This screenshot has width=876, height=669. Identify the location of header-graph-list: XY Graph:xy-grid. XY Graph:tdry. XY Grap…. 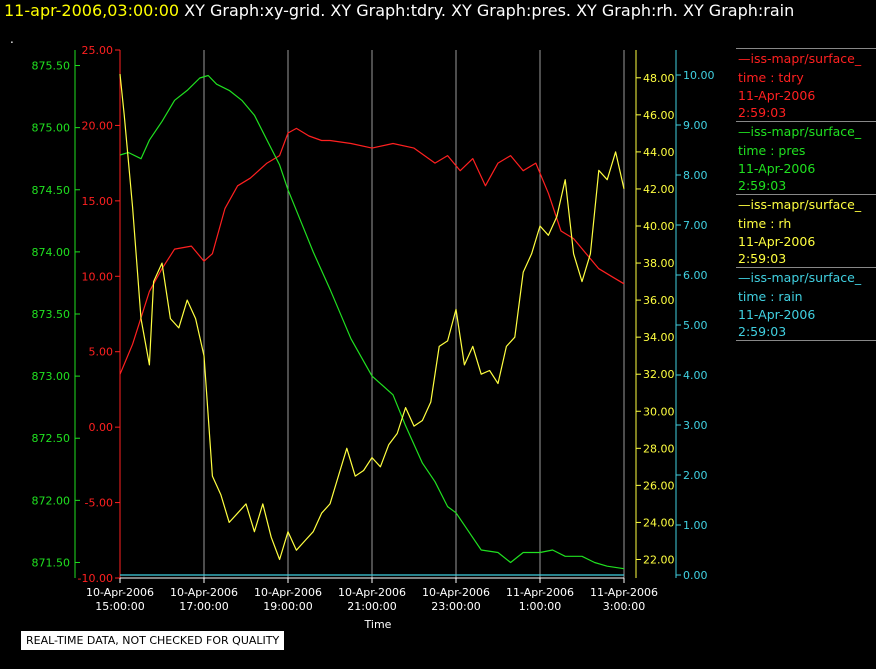
(487, 10).